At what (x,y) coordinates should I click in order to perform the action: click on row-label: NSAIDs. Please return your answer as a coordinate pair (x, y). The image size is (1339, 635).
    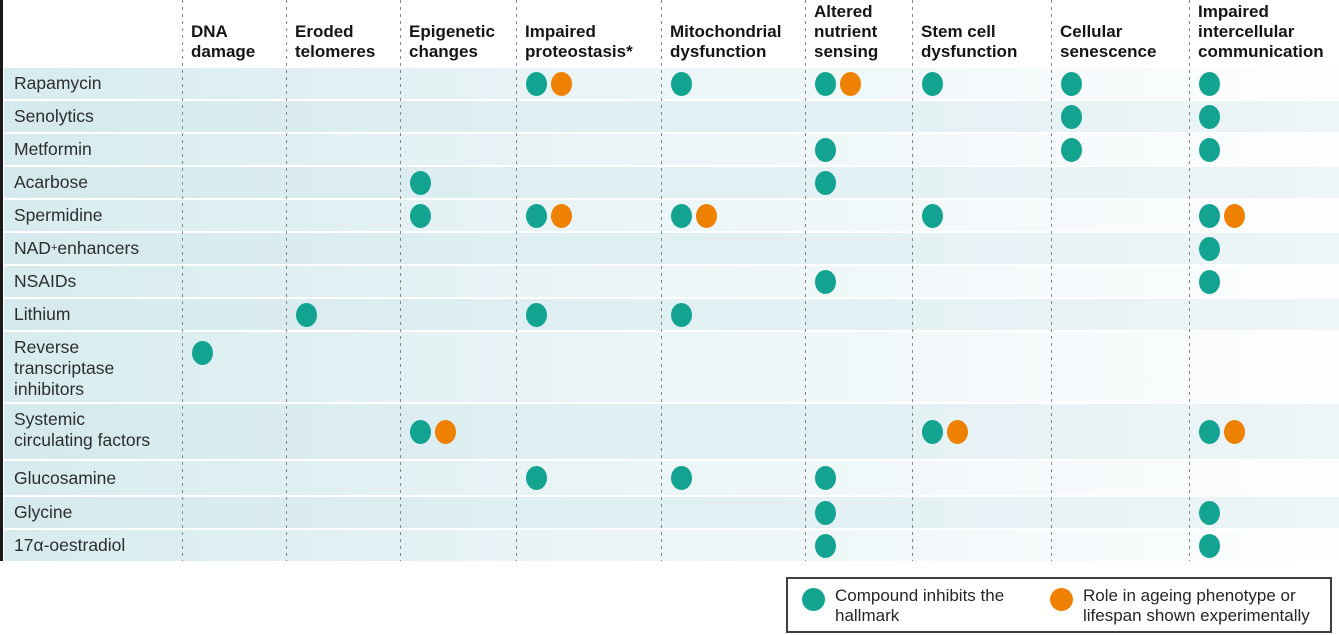
    Looking at the image, I should click on (45, 281).